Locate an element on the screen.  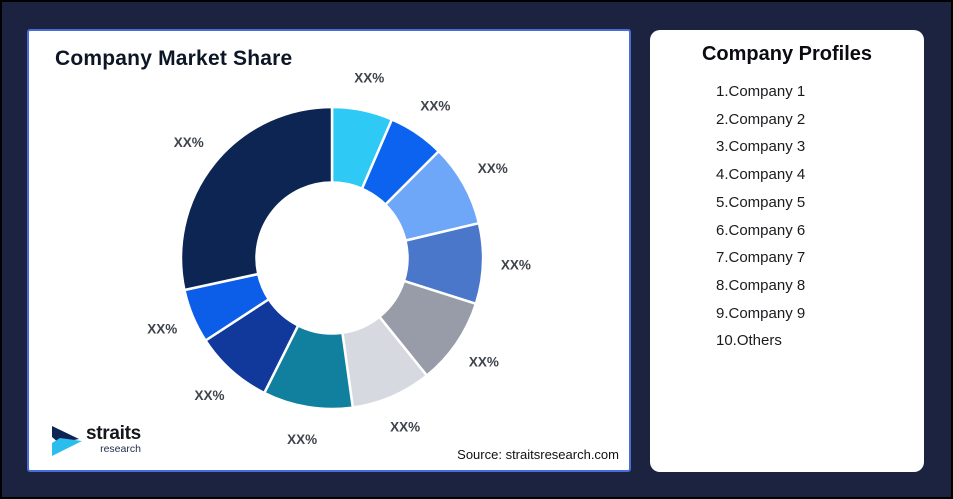
logo-subbrand-text: research is located at coordinates (120, 449).